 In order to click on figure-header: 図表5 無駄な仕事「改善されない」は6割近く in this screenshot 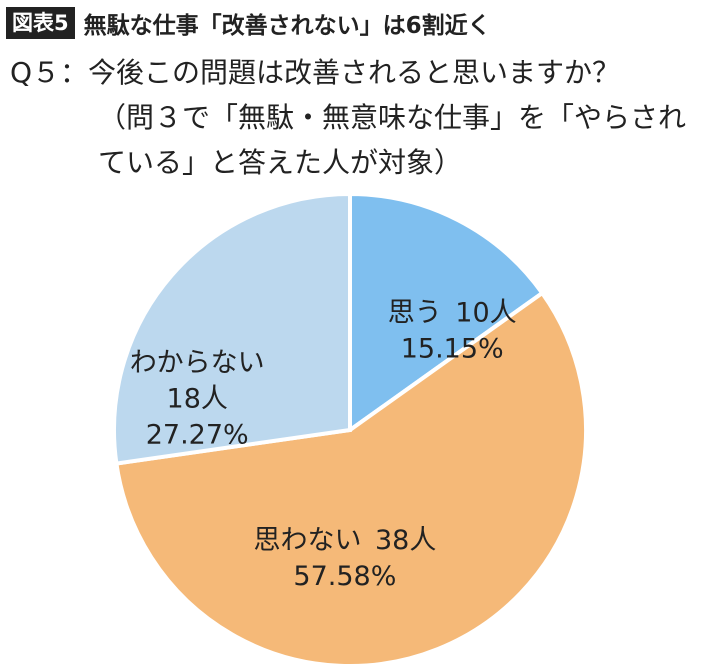, I will do `click(248, 23)`.